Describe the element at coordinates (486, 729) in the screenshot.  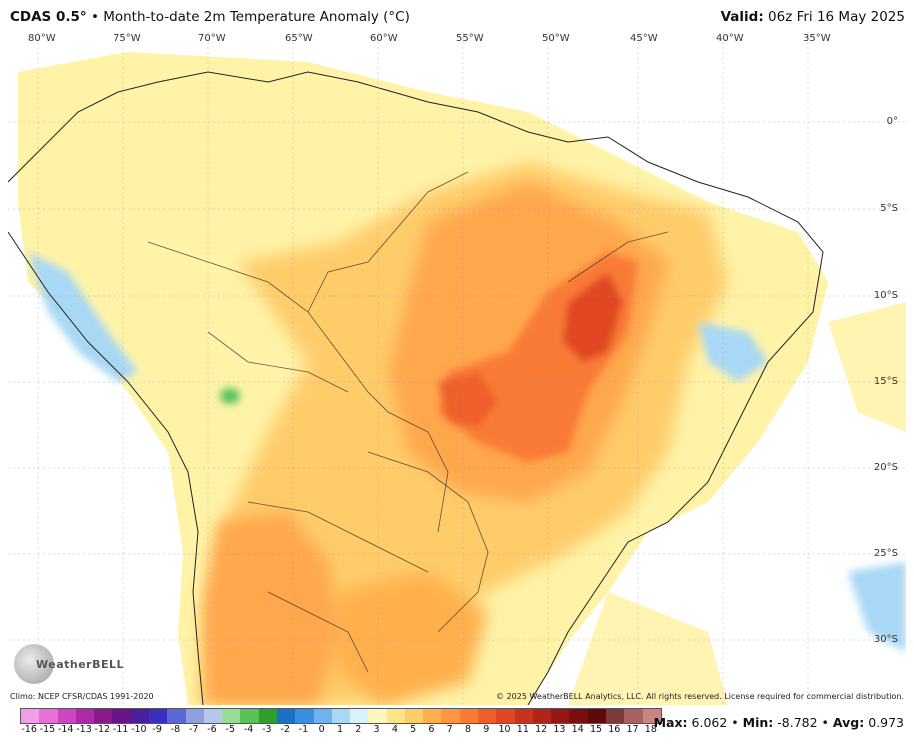
I see `colorbar-tick-label: 9` at that location.